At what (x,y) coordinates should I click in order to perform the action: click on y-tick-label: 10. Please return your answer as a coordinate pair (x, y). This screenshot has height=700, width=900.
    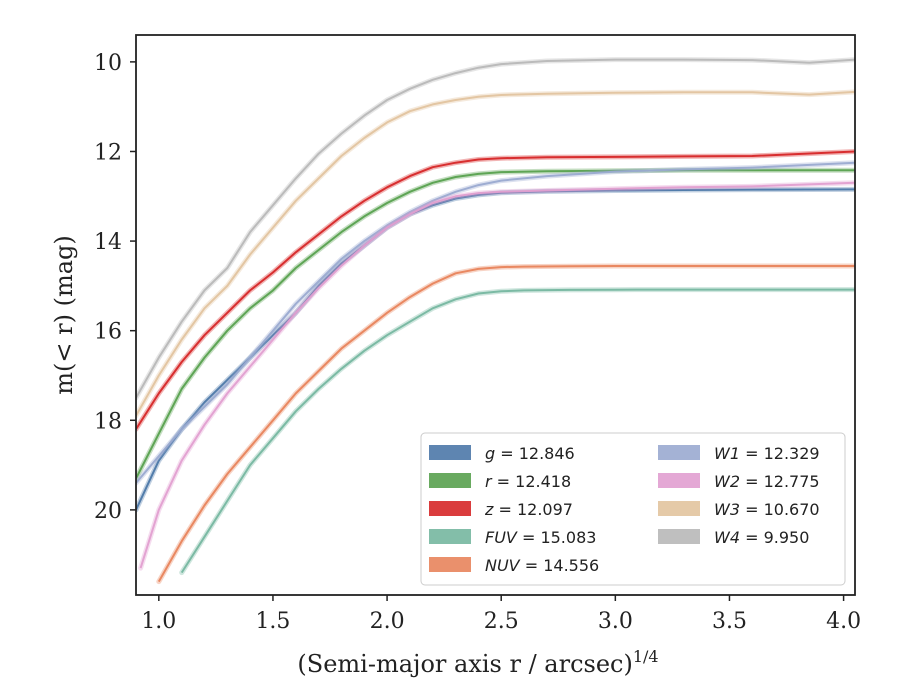
    Looking at the image, I should click on (108, 63).